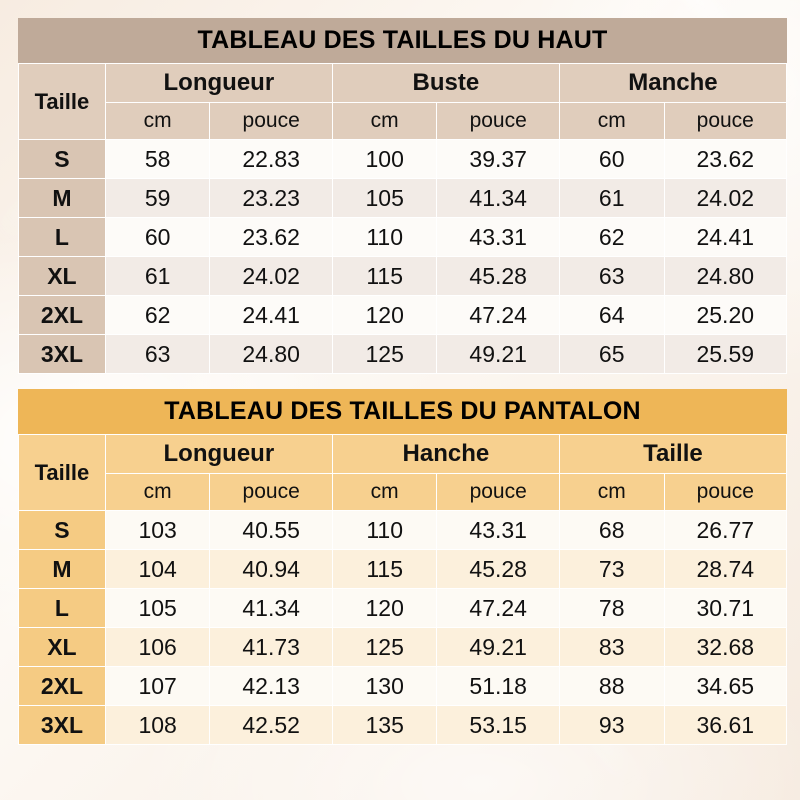 The height and width of the screenshot is (800, 800). Describe the element at coordinates (157, 725) in the screenshot. I see `cell-longueur-cm: 108` at that location.